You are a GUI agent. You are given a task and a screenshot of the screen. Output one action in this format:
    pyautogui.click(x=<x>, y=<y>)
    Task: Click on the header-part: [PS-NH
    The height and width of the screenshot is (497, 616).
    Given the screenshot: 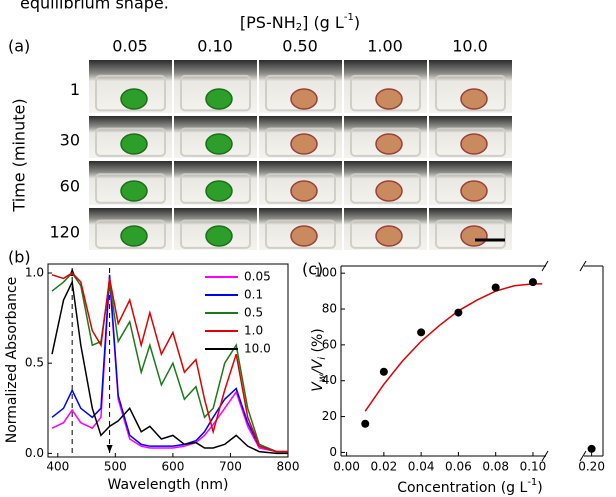 What is the action you would take?
    pyautogui.click(x=268, y=22)
    